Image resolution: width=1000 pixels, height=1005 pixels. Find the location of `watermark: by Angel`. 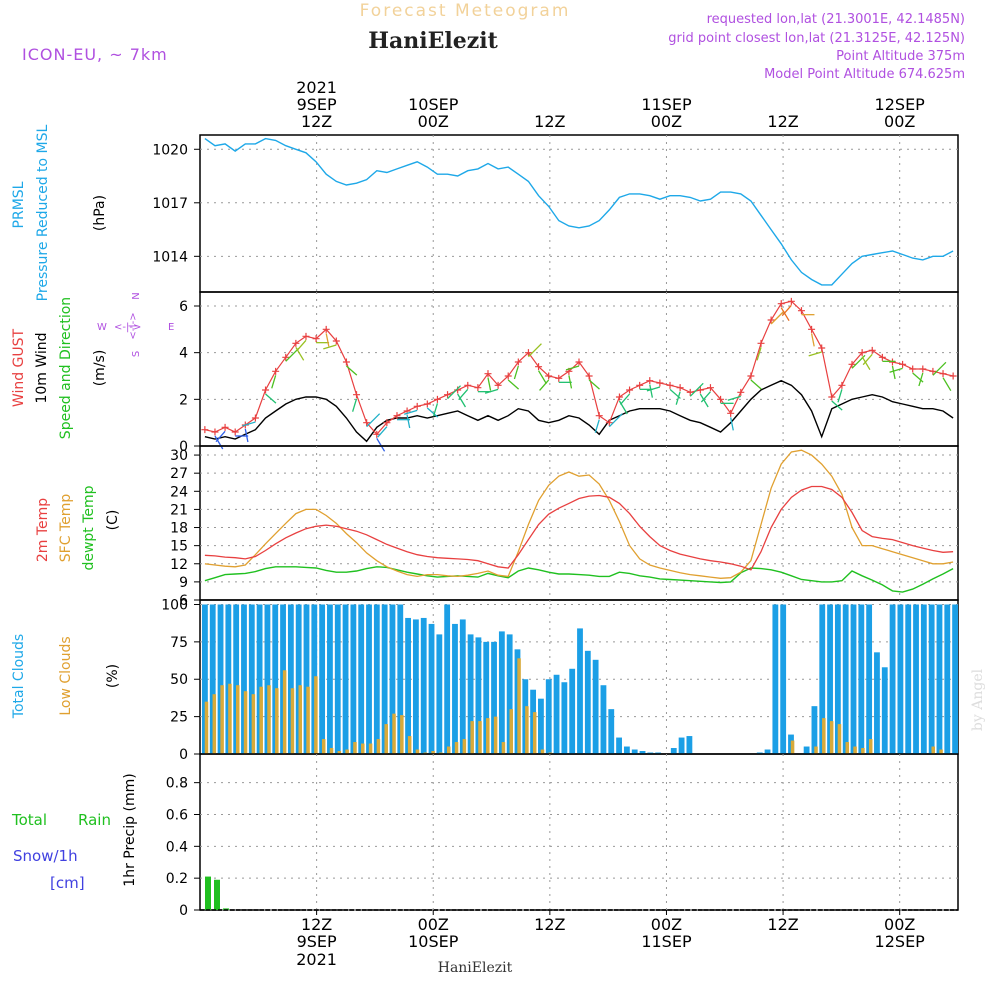

watermark: by Angel is located at coordinates (978, 699).